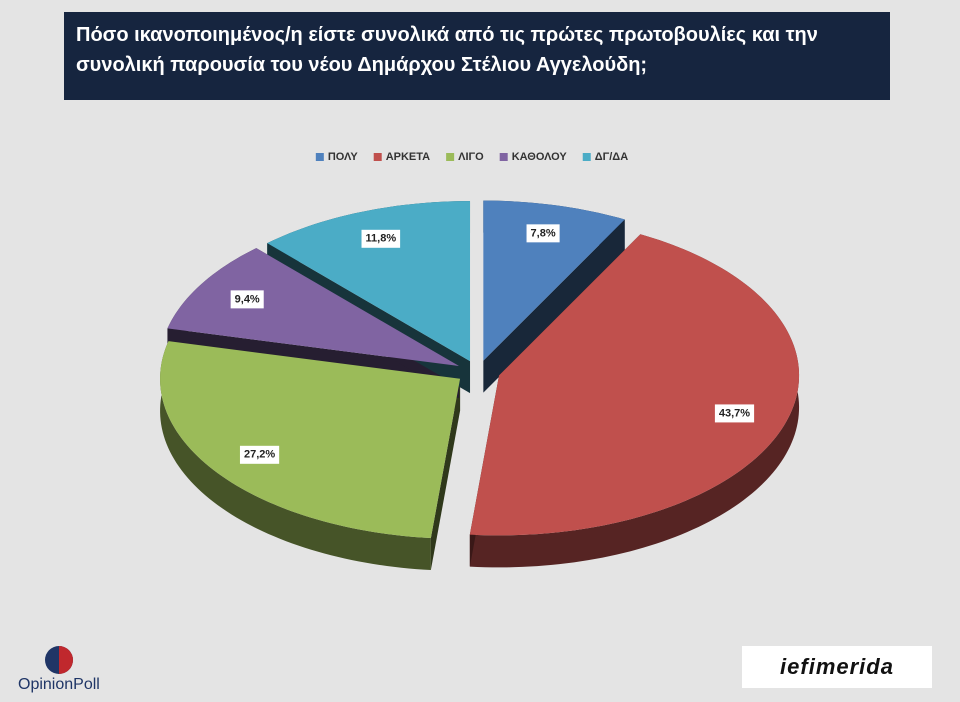 This screenshot has height=702, width=960. I want to click on legend-label: ΚΑΘΟΛΟΥ, so click(540, 157).